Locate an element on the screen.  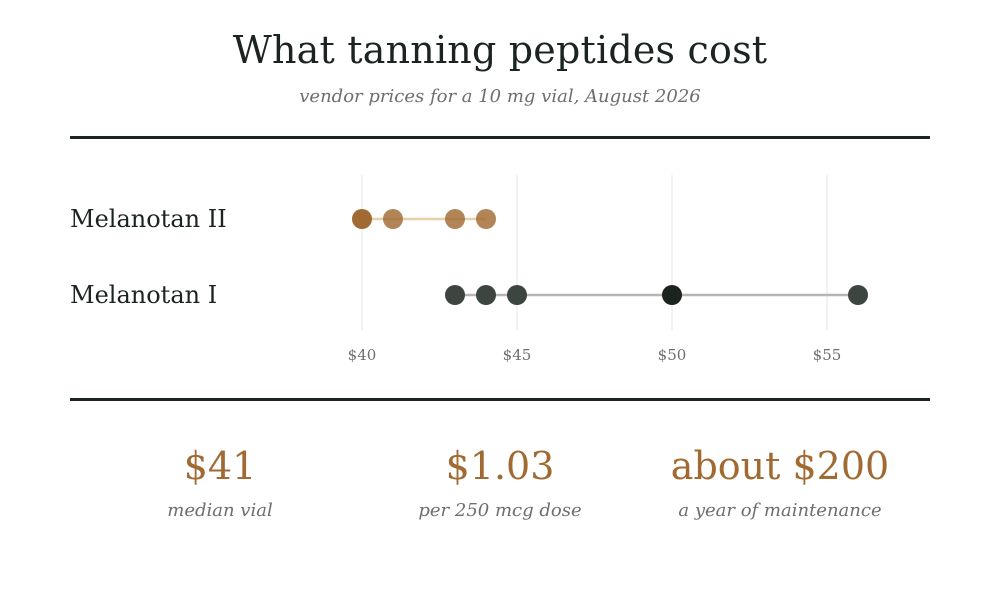
stat-label: per 250 mcg dose is located at coordinates (500, 510).